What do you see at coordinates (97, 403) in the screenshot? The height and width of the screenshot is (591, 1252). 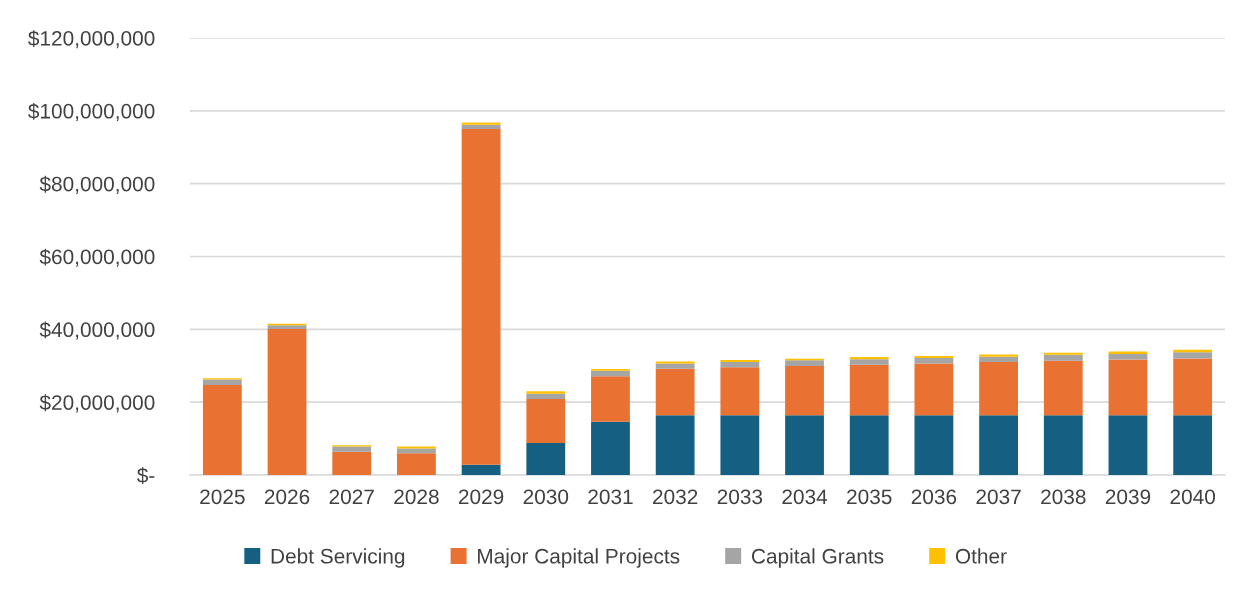 I see `y-tick-label: $20,000,000` at bounding box center [97, 403].